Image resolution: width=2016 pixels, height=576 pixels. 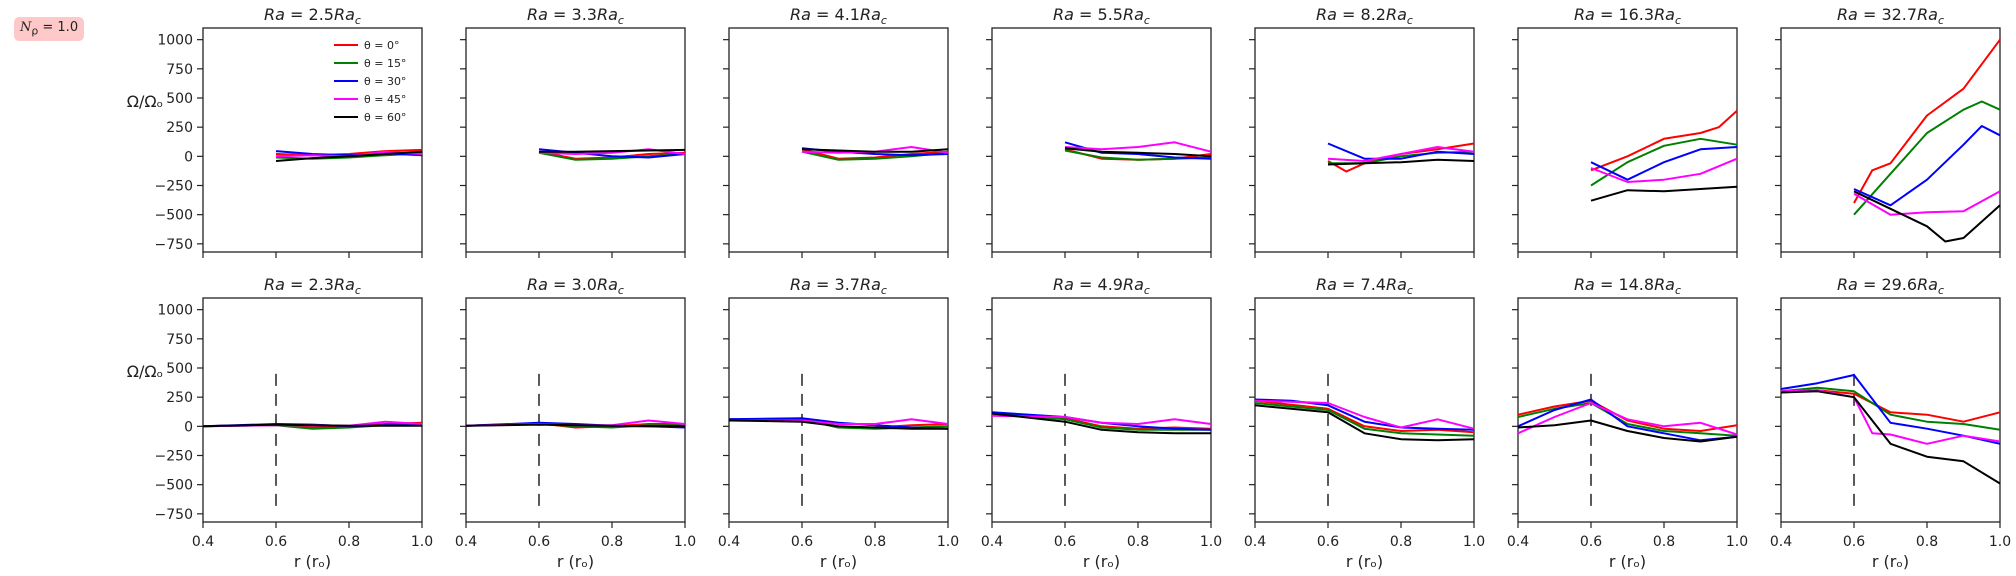 I want to click on y-tick-label: 1000, so click(x=175, y=311).